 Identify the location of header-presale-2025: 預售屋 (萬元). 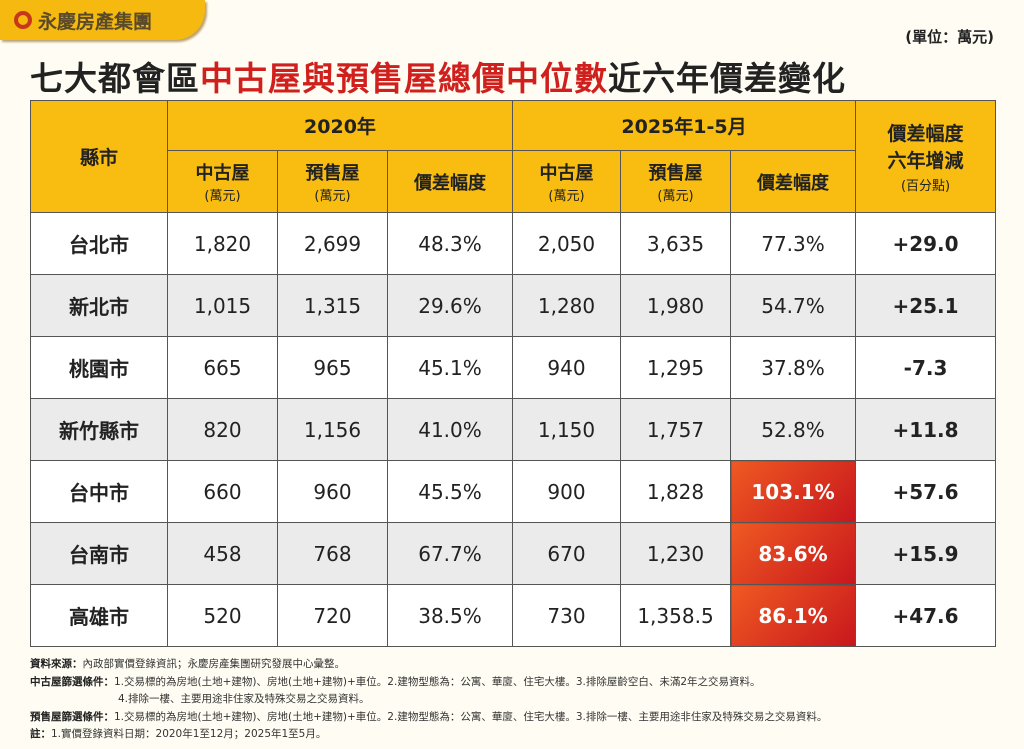
(675, 181).